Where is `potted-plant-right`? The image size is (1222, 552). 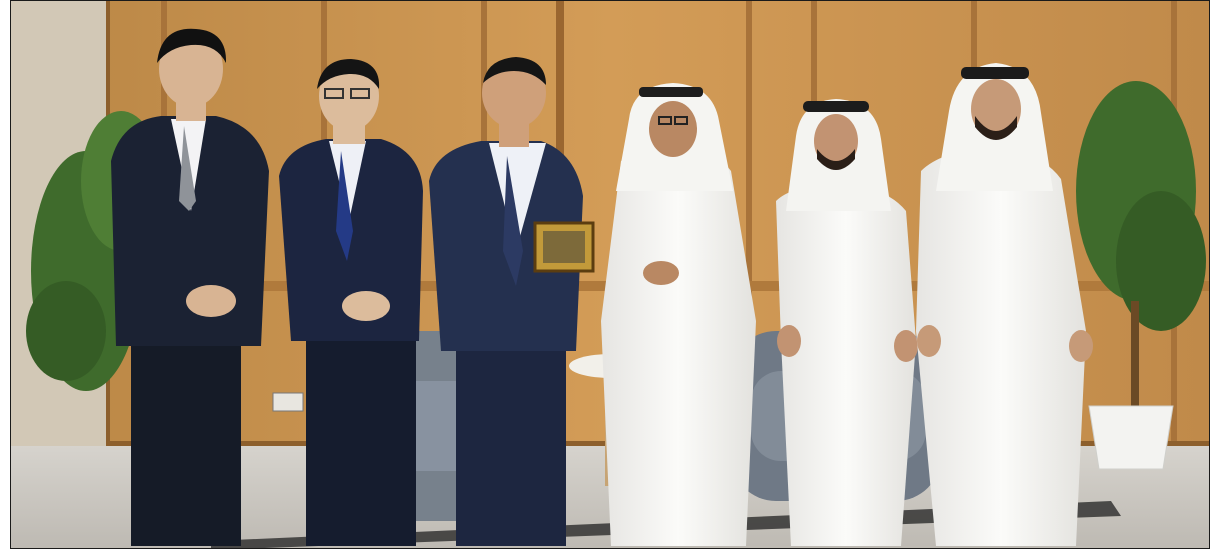
potted-plant-right is located at coordinates (1141, 275).